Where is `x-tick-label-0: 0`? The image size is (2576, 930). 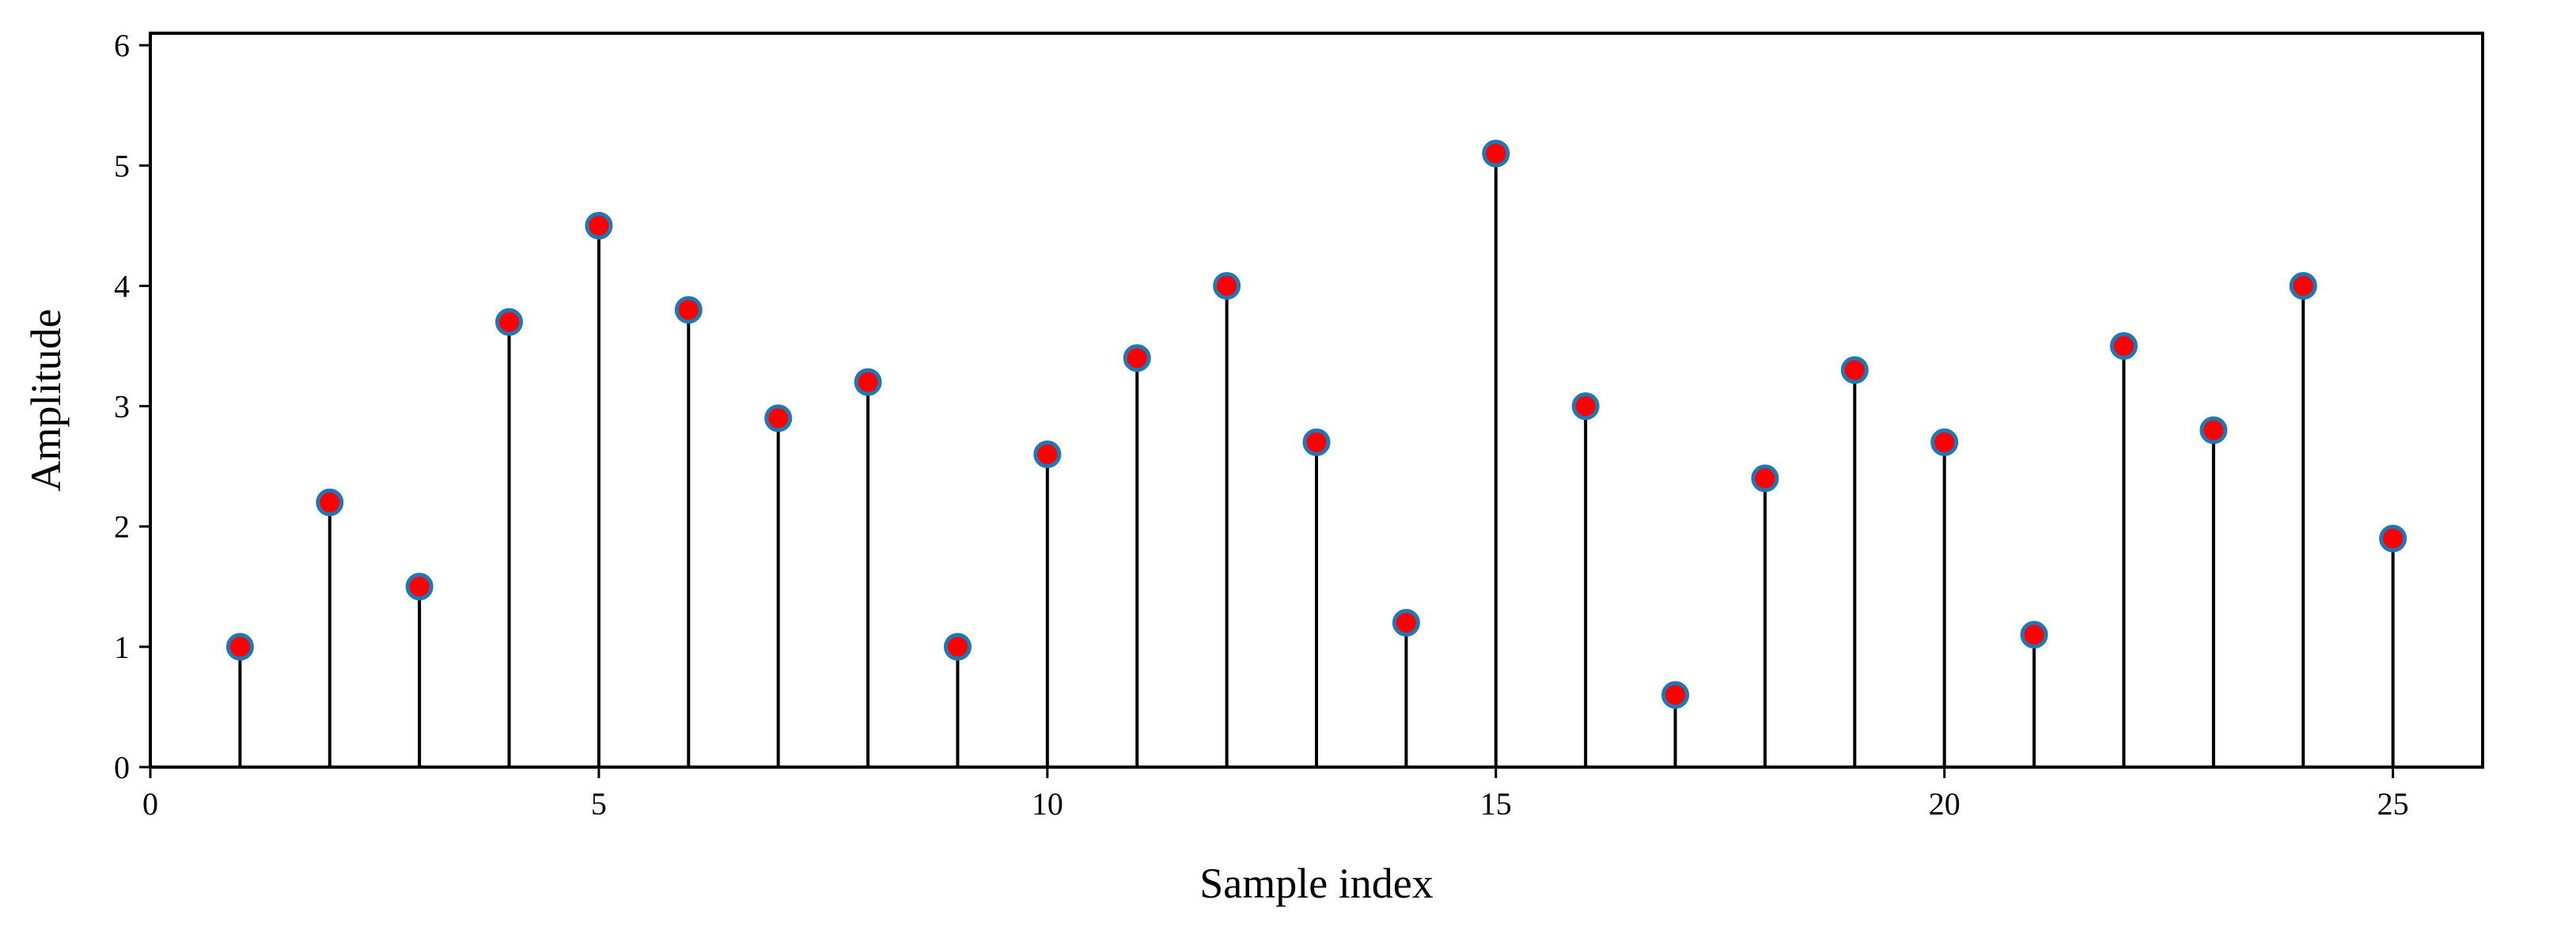 x-tick-label-0: 0 is located at coordinates (150, 804).